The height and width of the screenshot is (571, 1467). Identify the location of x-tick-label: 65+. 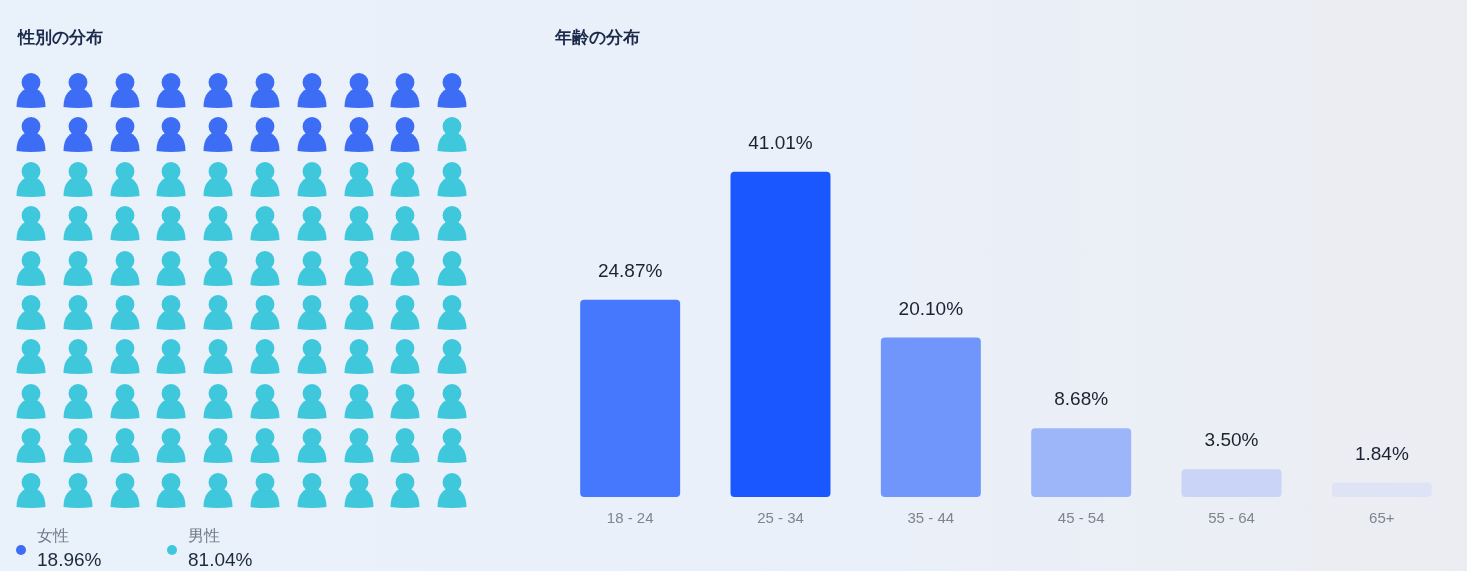
(1382, 518).